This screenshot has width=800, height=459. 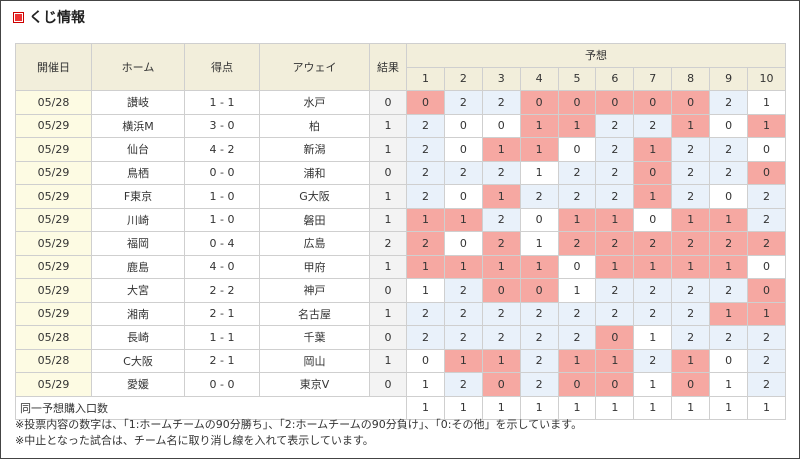 I want to click on away-team: 神戸, so click(x=314, y=290).